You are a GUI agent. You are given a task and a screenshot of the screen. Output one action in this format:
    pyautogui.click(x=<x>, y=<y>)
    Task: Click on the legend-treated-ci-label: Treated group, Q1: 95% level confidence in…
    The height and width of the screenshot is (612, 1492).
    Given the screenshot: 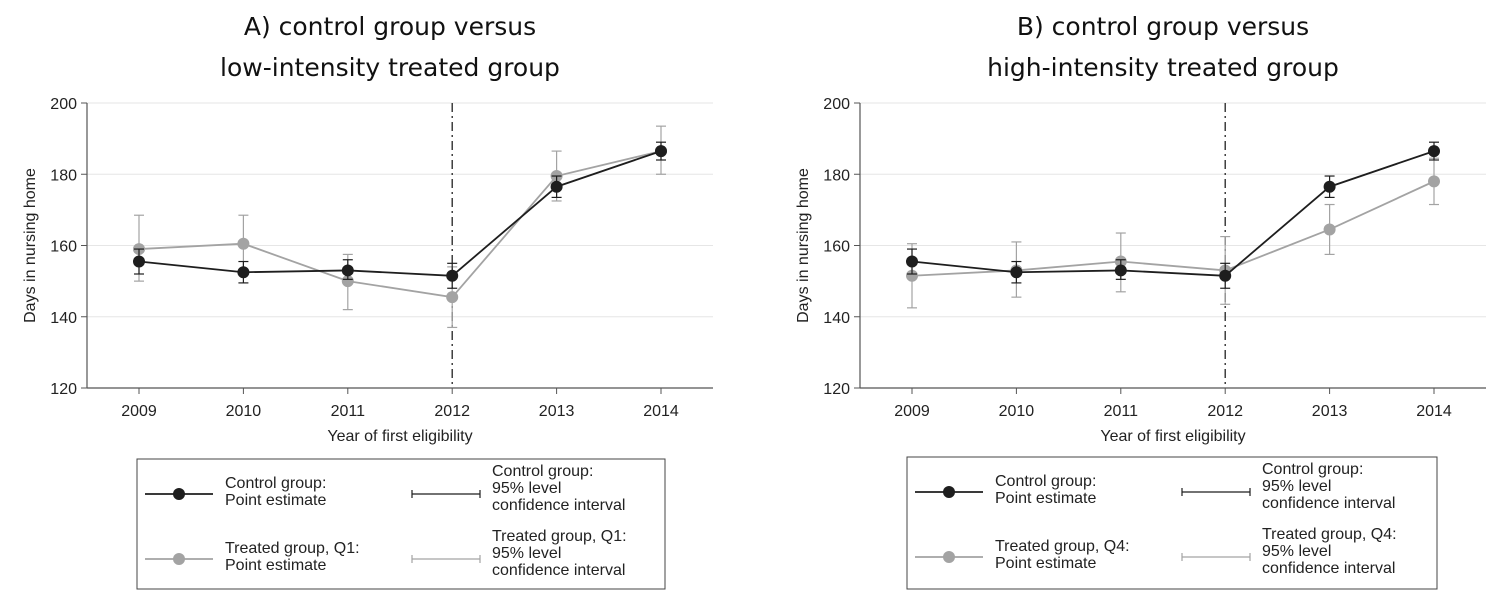 What is the action you would take?
    pyautogui.click(x=559, y=553)
    